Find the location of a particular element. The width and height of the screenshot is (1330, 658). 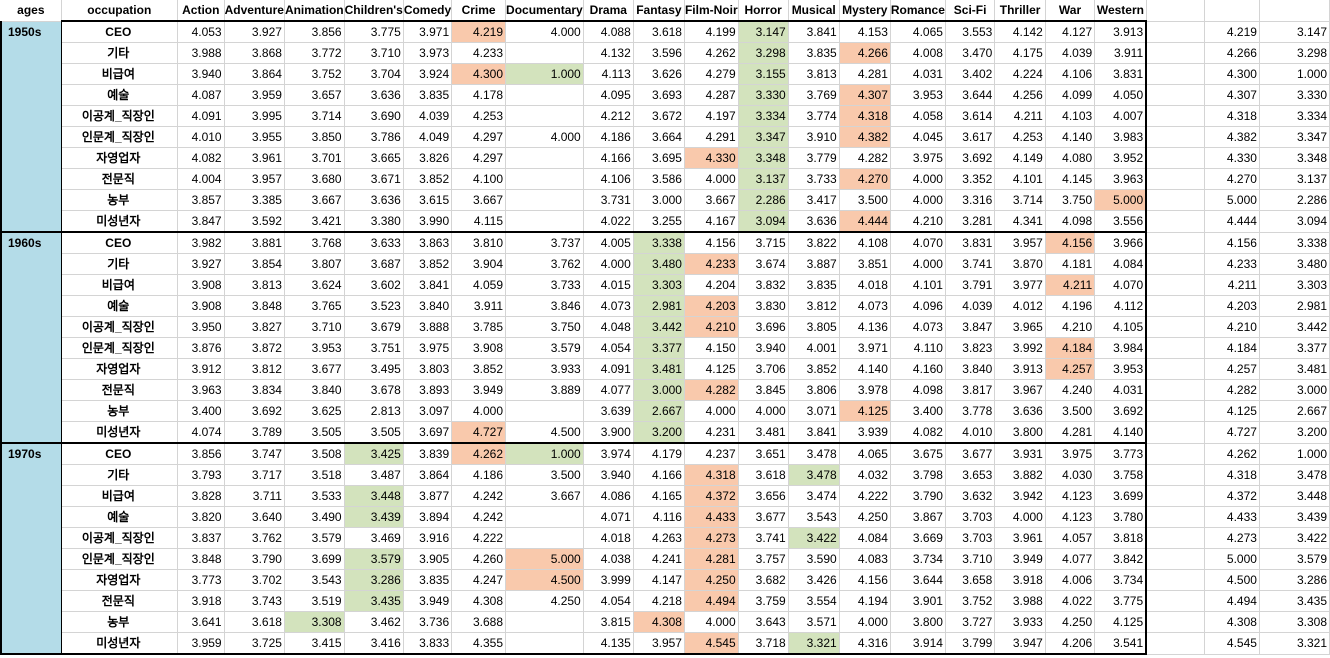

max-cell: 4.372 is located at coordinates (1232, 496).